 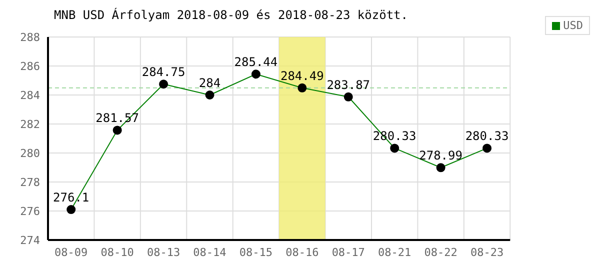 What do you see at coordinates (441, 252) in the screenshot?
I see `x-tick-label: 08-22` at bounding box center [441, 252].